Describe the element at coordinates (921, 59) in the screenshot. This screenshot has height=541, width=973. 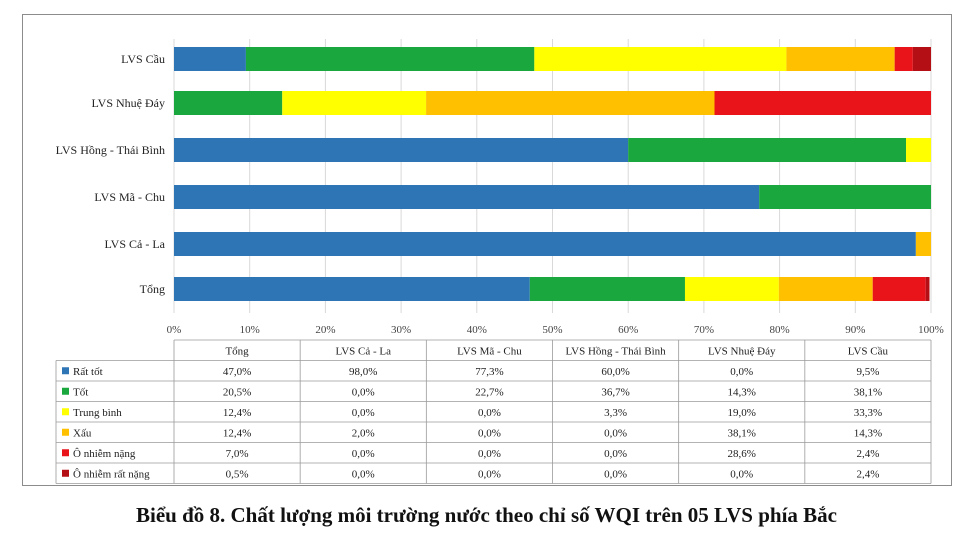
I see `bar-segment-lvs-cau-o-nhiem-rat-nang` at that location.